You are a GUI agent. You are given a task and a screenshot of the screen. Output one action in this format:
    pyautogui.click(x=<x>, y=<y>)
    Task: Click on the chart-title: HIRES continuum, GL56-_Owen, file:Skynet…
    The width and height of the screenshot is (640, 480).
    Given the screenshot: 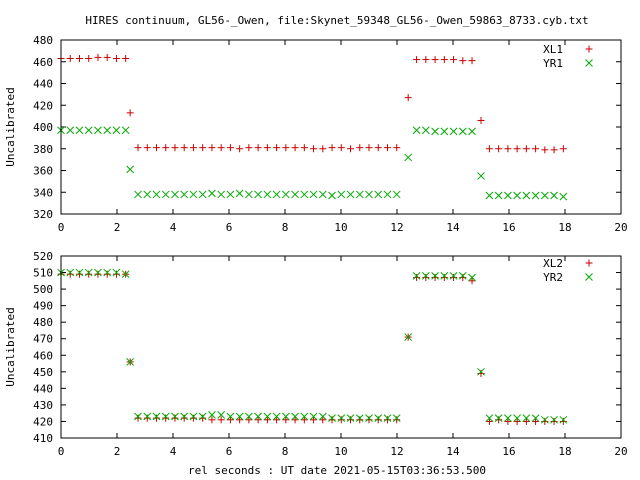 What is the action you would take?
    pyautogui.click(x=336, y=20)
    